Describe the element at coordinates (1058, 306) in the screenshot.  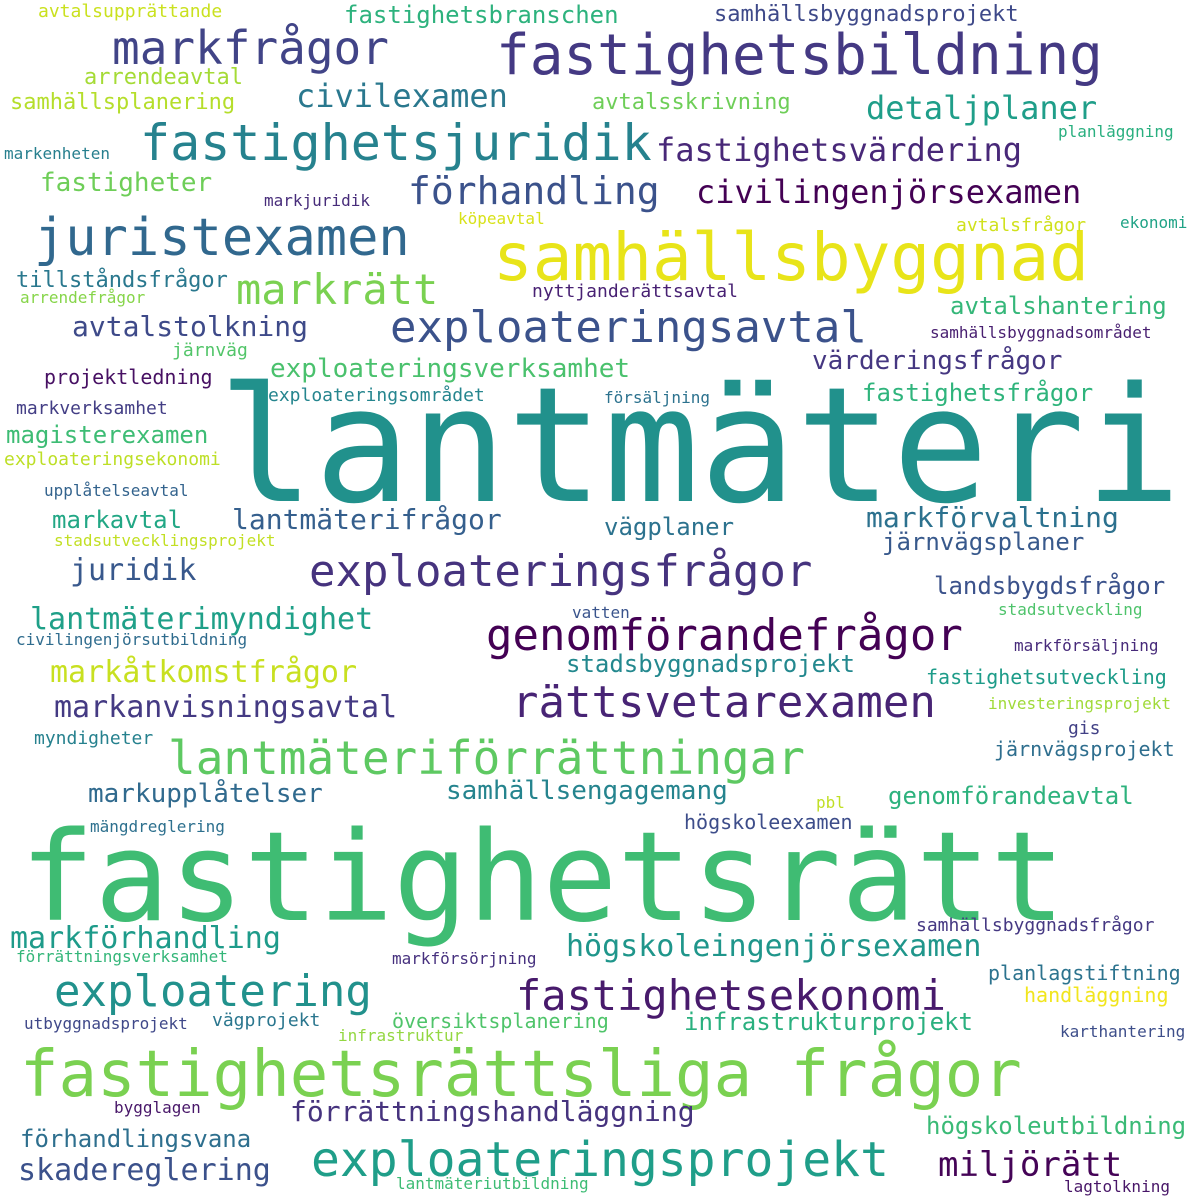
I see `word-avtalshantering: avtalshantering` at that location.